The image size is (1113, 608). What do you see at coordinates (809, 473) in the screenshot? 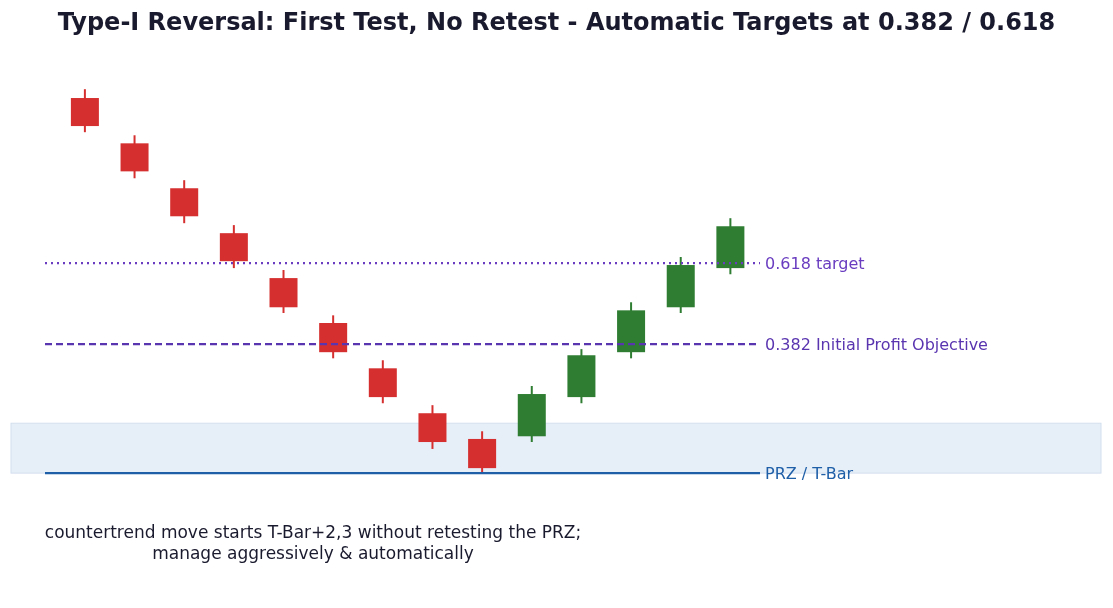
I see `ref-line-label: PRZ / T-Bar` at bounding box center [809, 473].